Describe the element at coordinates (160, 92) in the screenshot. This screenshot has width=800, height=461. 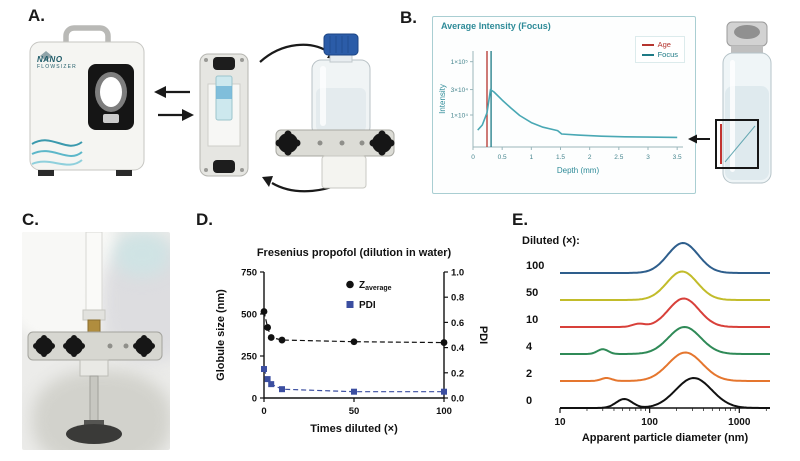
I see `arrow-left-head-icon` at that location.